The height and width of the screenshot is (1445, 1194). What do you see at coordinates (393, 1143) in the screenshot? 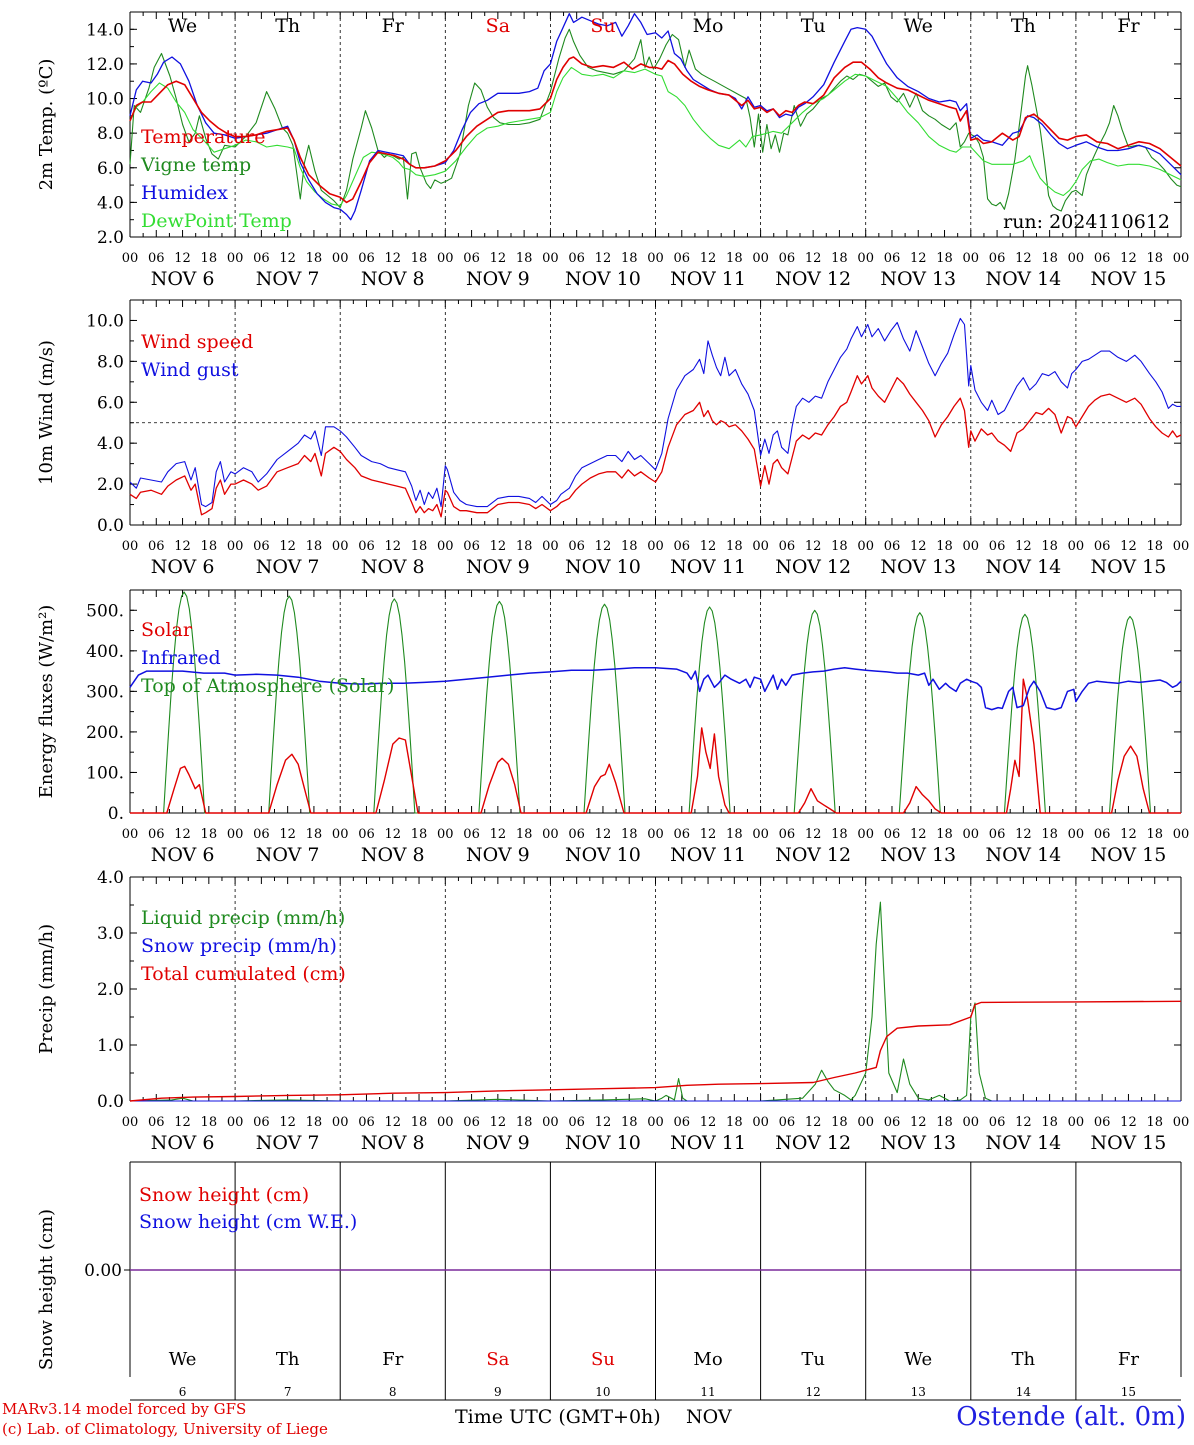
I see `precip-date-label: NOV 8` at bounding box center [393, 1143].